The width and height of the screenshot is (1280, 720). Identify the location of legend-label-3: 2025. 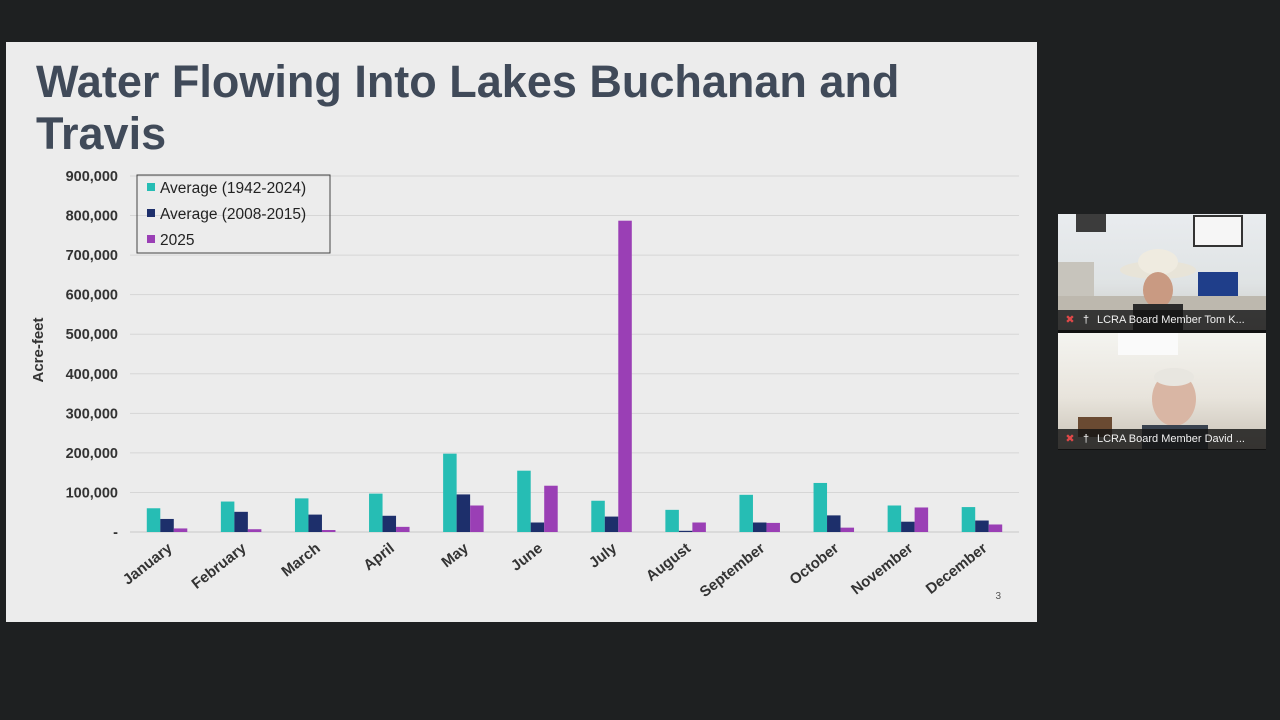
(177, 240).